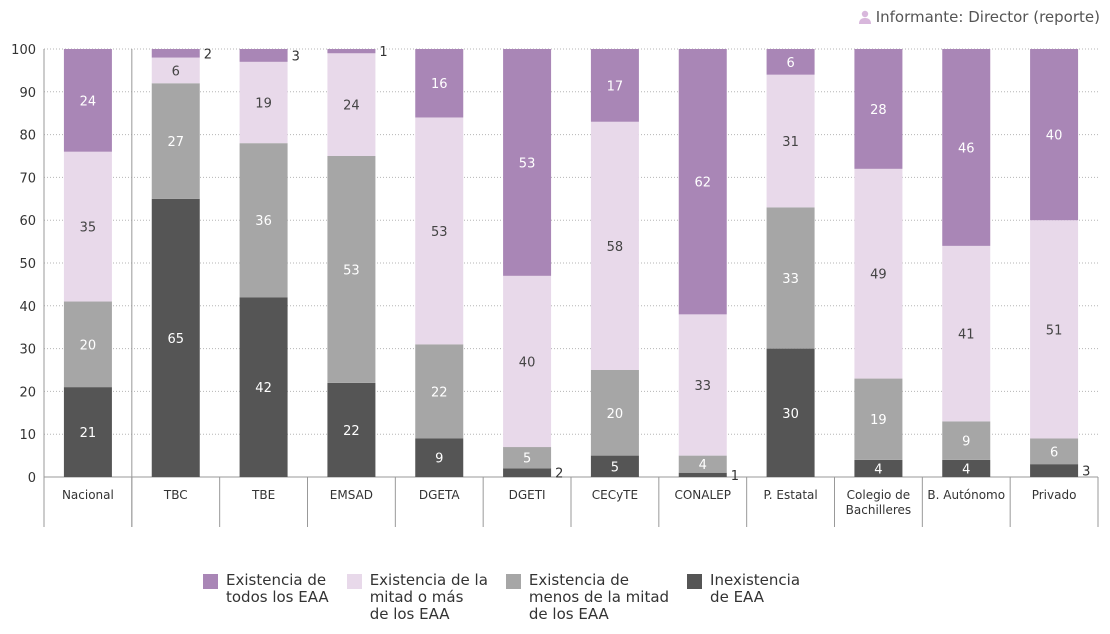  Describe the element at coordinates (878, 502) in the screenshot. I see `category-label: Colegio de Bachilleres` at that location.